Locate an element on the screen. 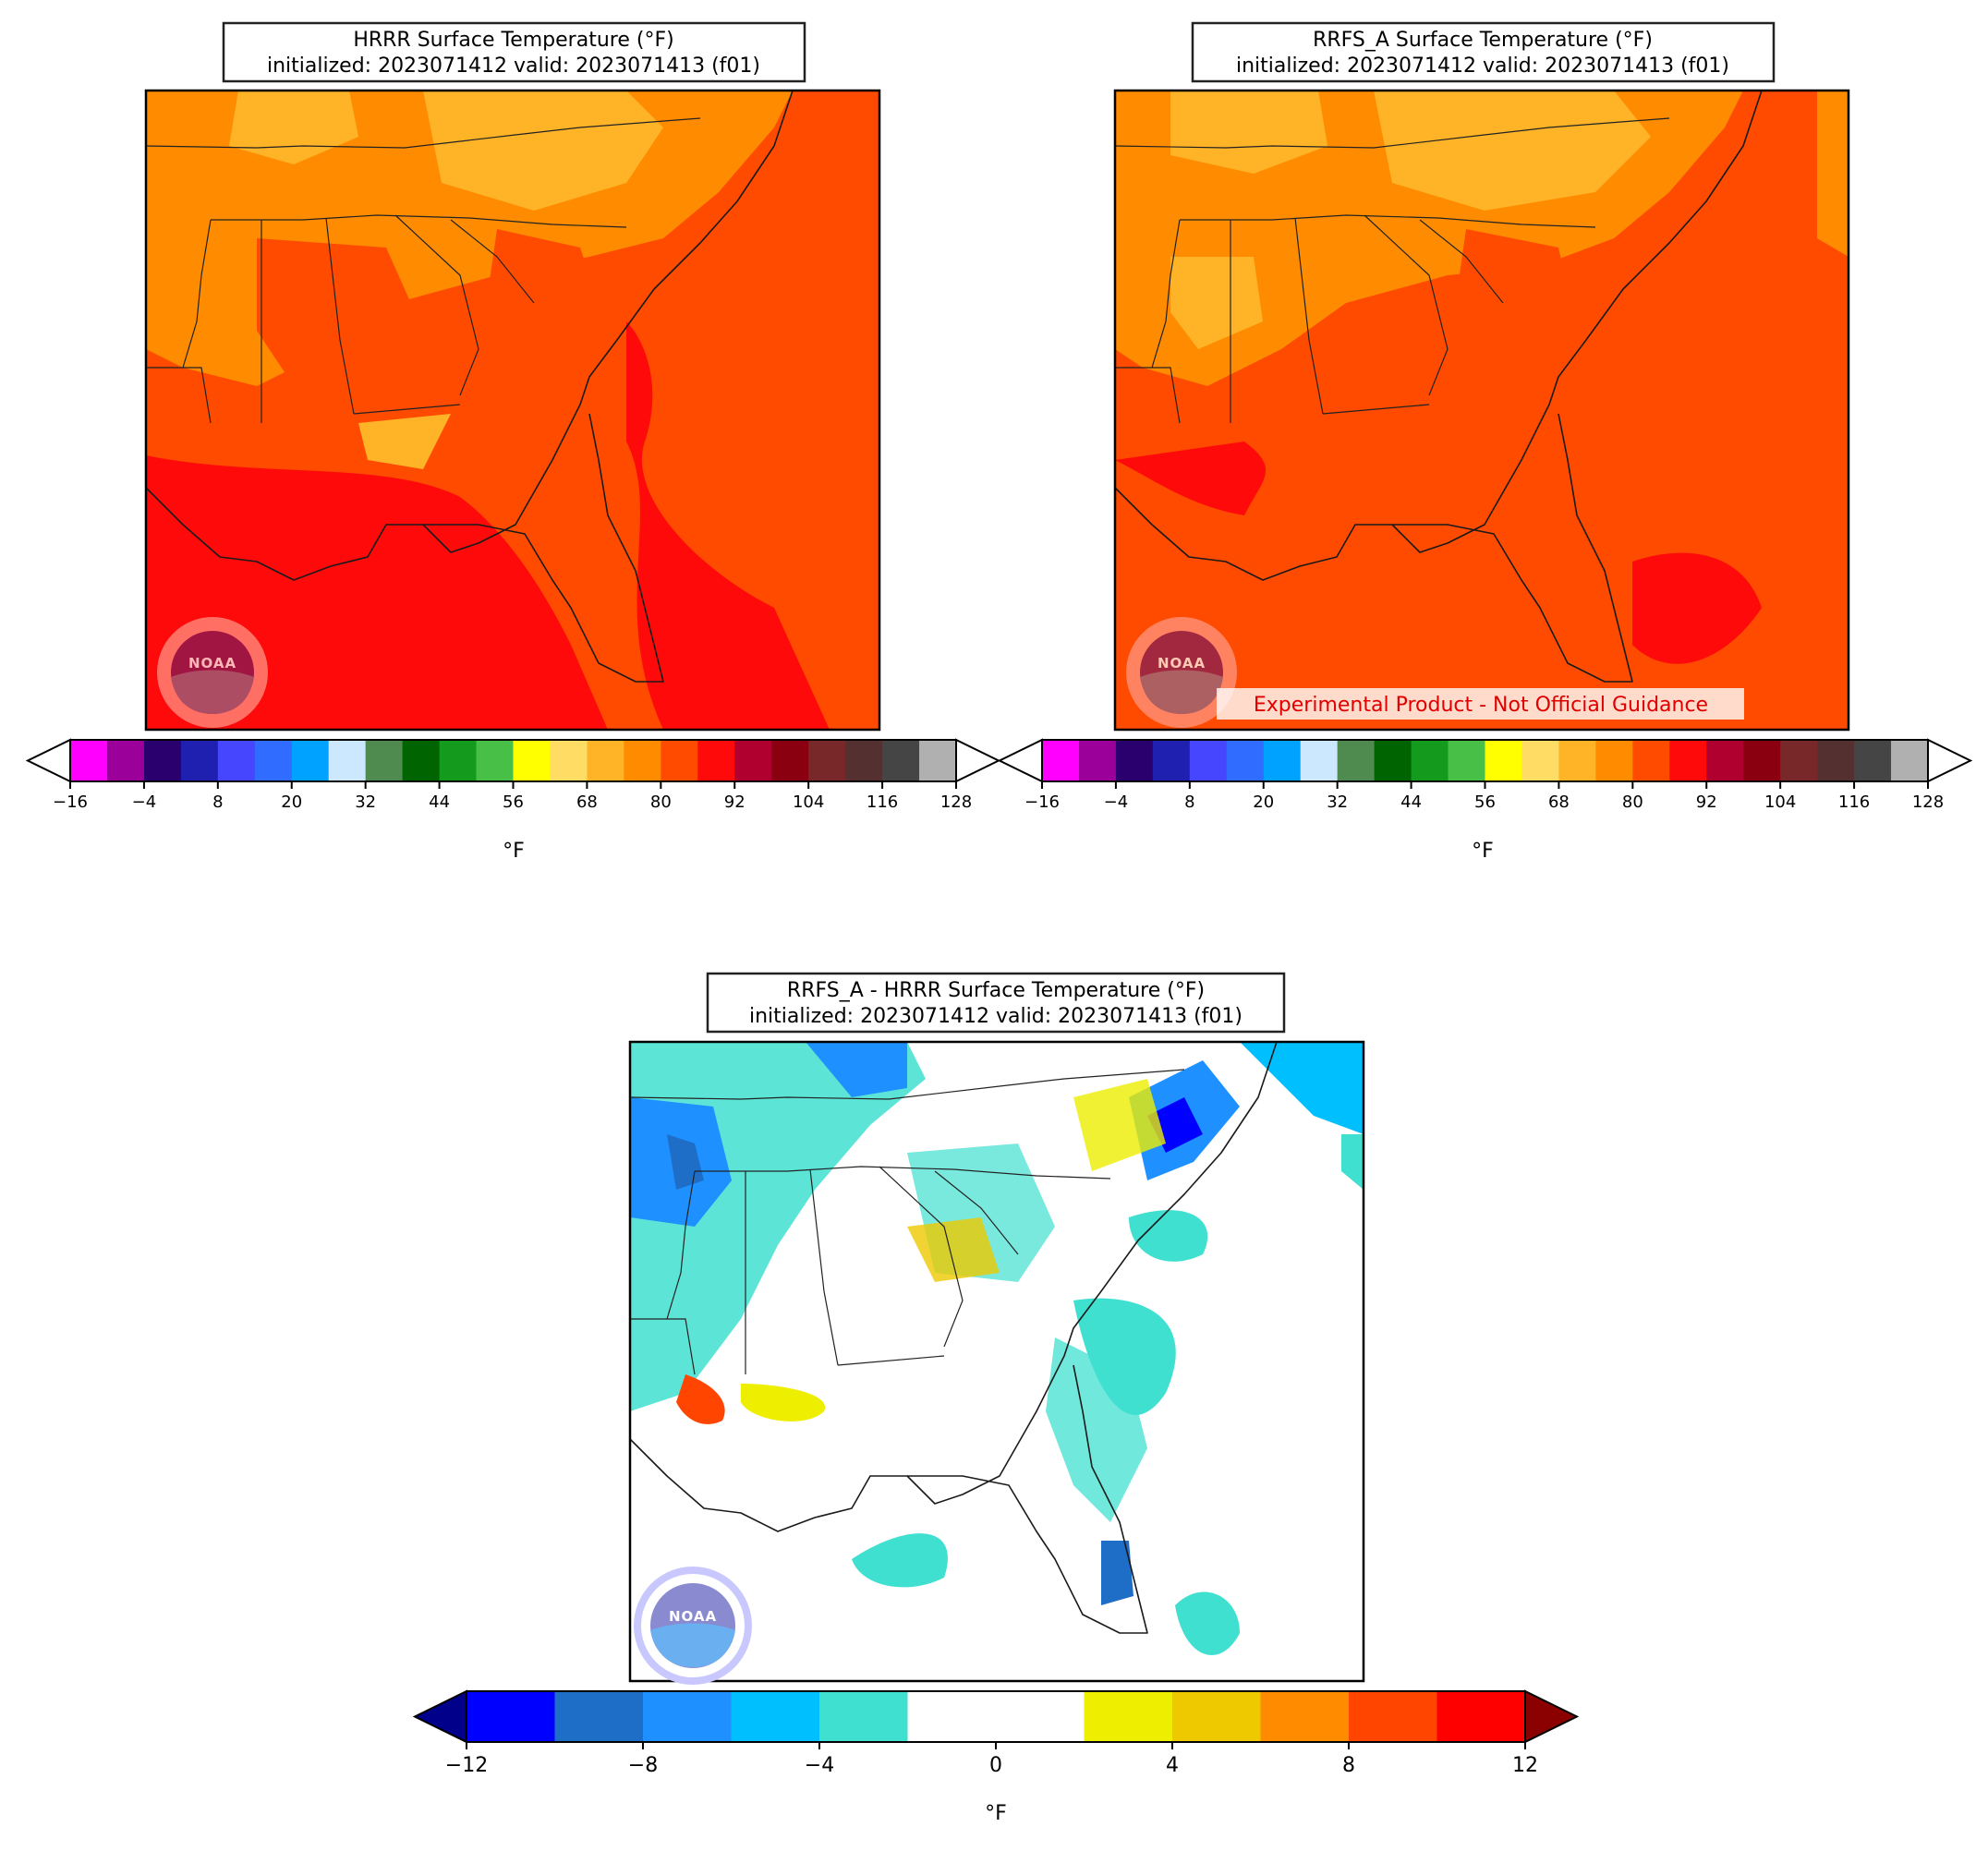 This screenshot has height=1851, width=1988. hrrr-colorbar-tick-label: 32 is located at coordinates (366, 802).